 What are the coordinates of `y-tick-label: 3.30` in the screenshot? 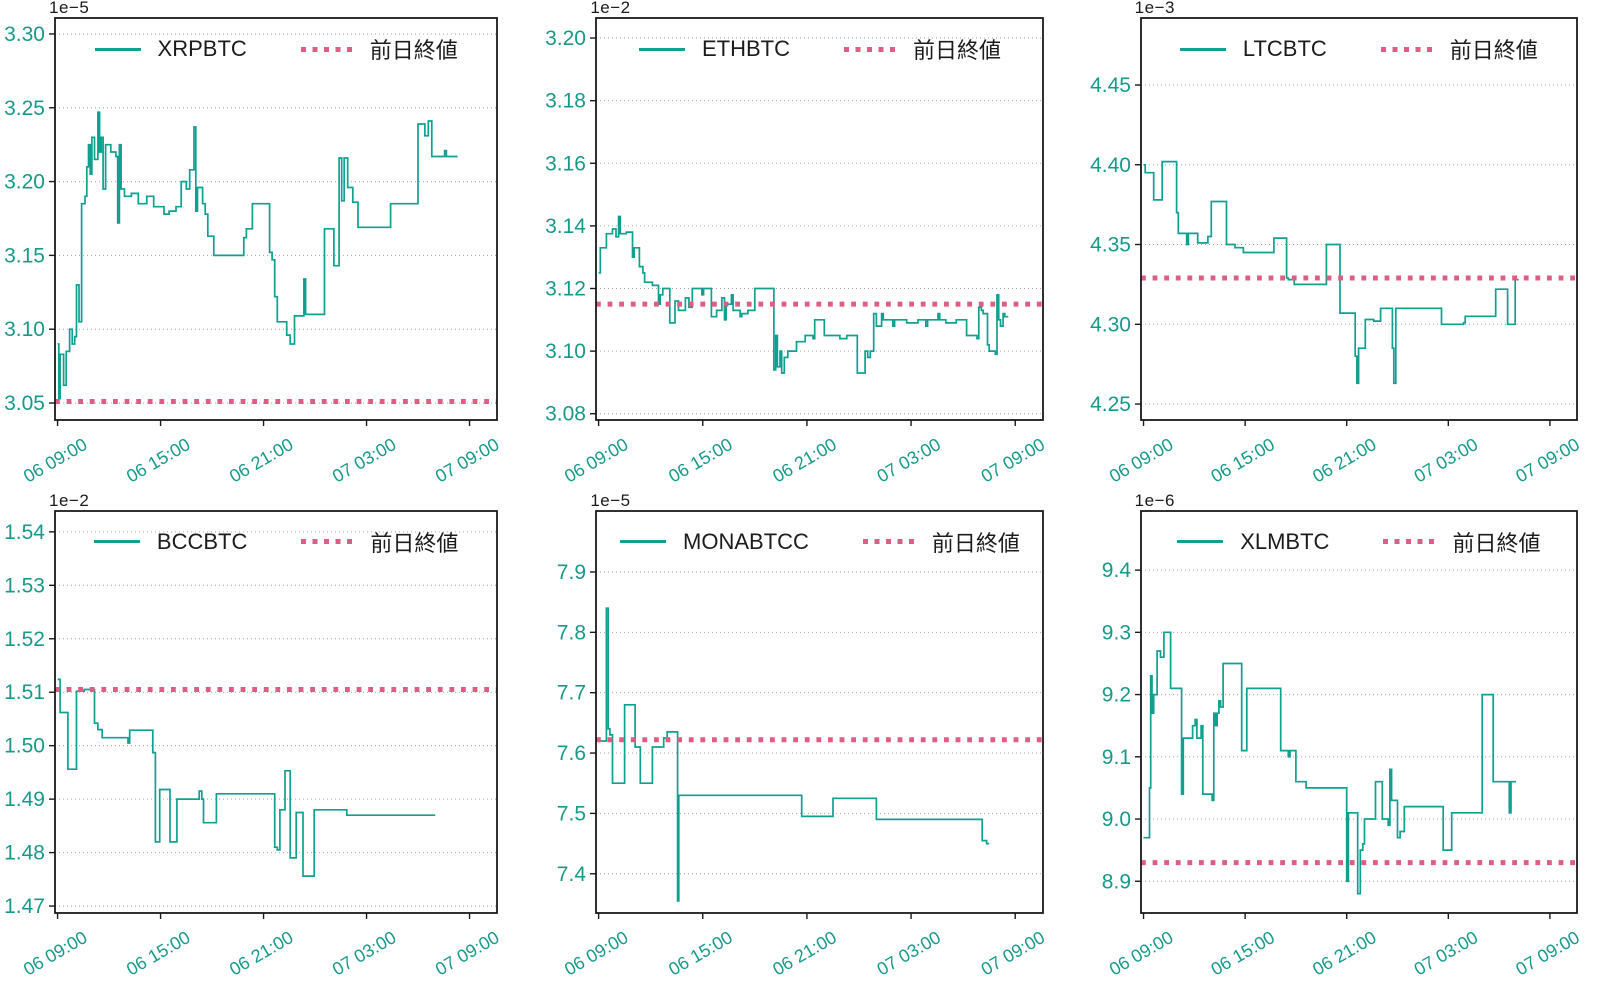 It's located at (24, 34).